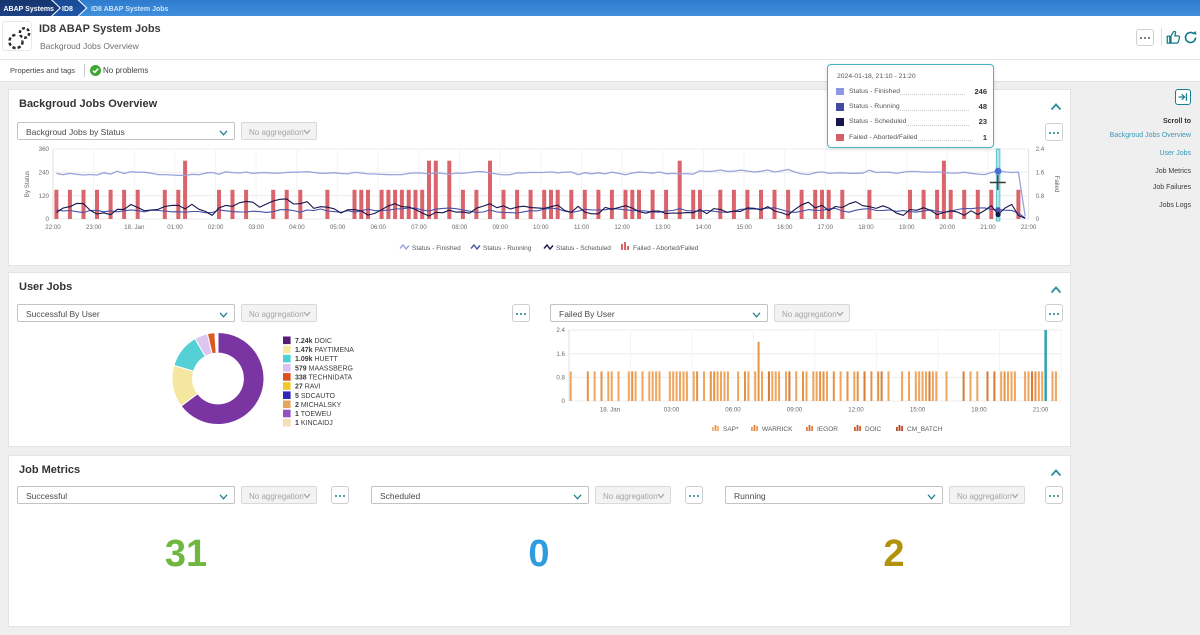 This screenshot has height=635, width=1200. Describe the element at coordinates (663, 227) in the screenshot. I see `svg-text: 13:00` at that location.